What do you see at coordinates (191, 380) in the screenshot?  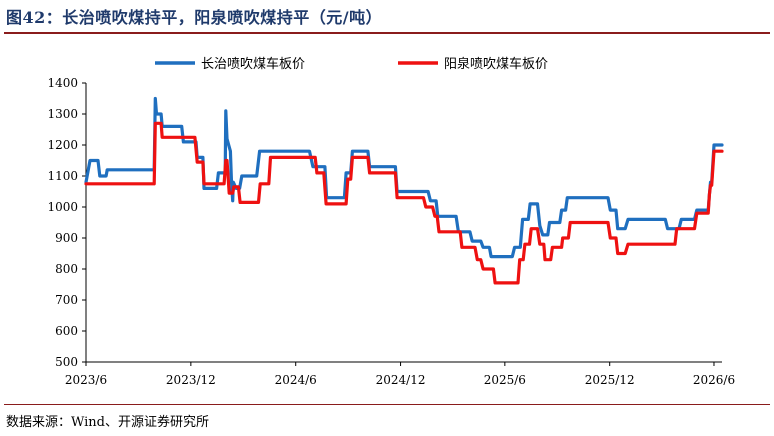 I see `x-tick-label: 2023/12` at bounding box center [191, 380].